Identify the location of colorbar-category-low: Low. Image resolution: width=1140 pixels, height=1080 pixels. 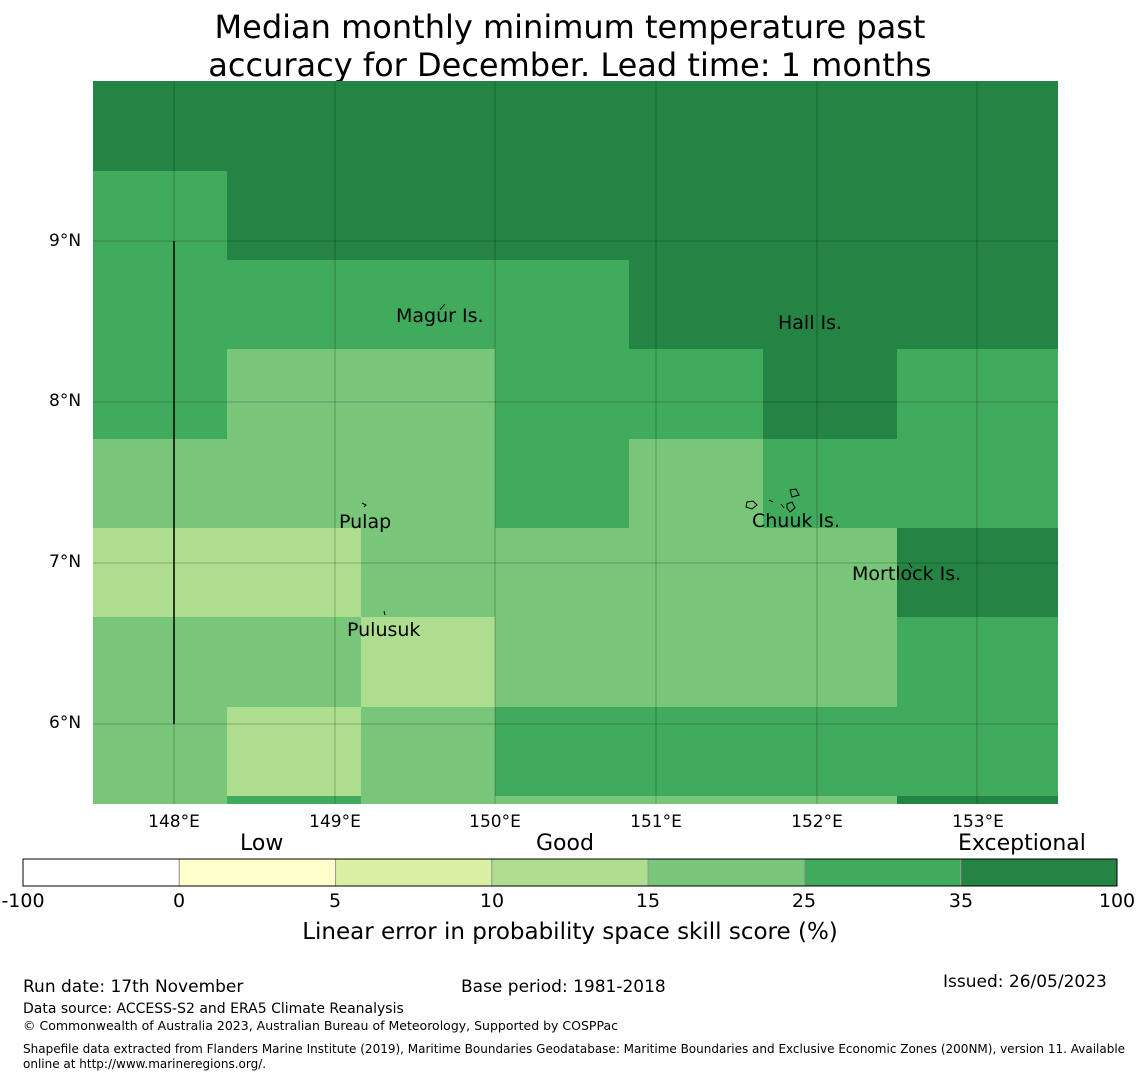
(262, 843).